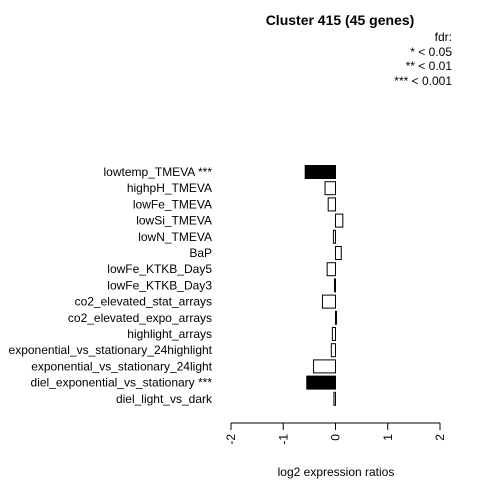  I want to click on category-label-14: diel_exponential_vs_stationary ***, so click(122, 383).